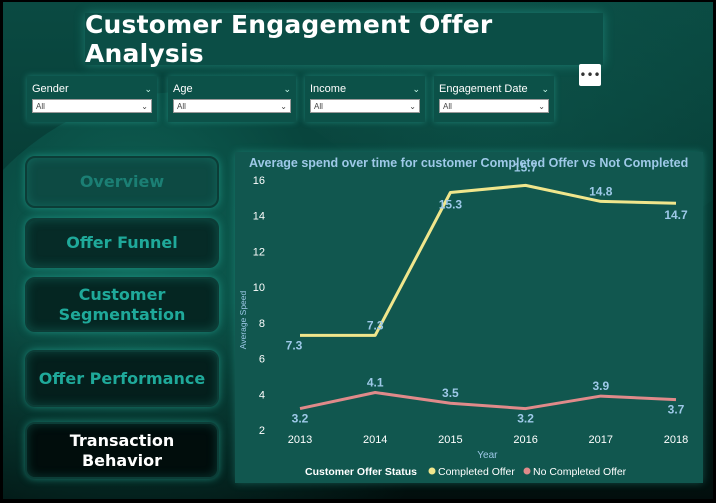  I want to click on legend-marker-not-completed, so click(527, 471).